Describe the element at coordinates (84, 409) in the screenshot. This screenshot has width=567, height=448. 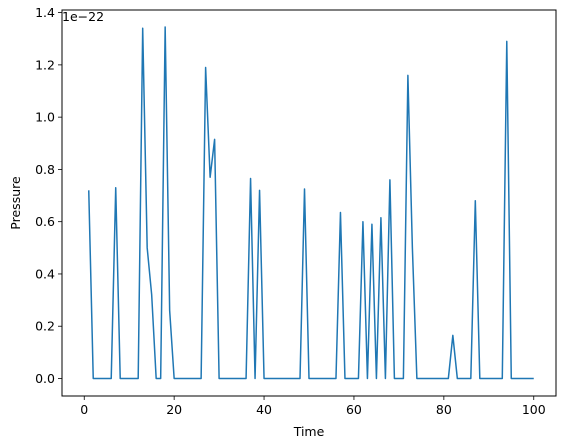
I see `x-tick-label: 0` at that location.